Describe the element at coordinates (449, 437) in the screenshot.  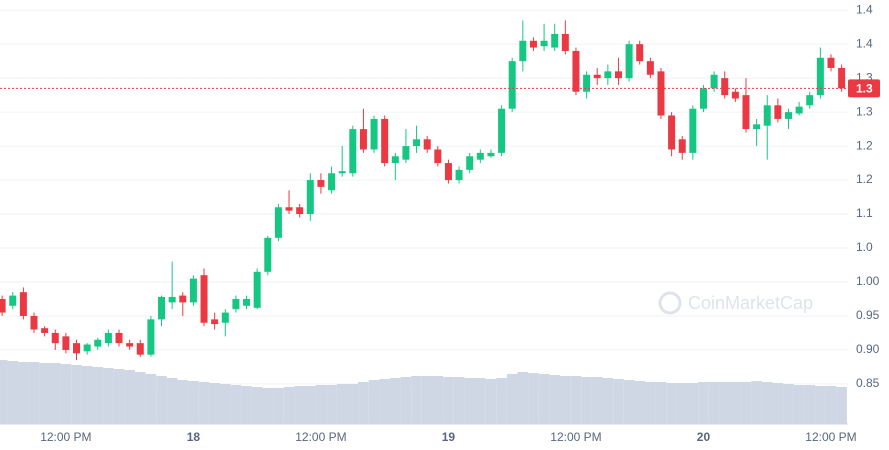
I see `x-tick-label: 19` at that location.